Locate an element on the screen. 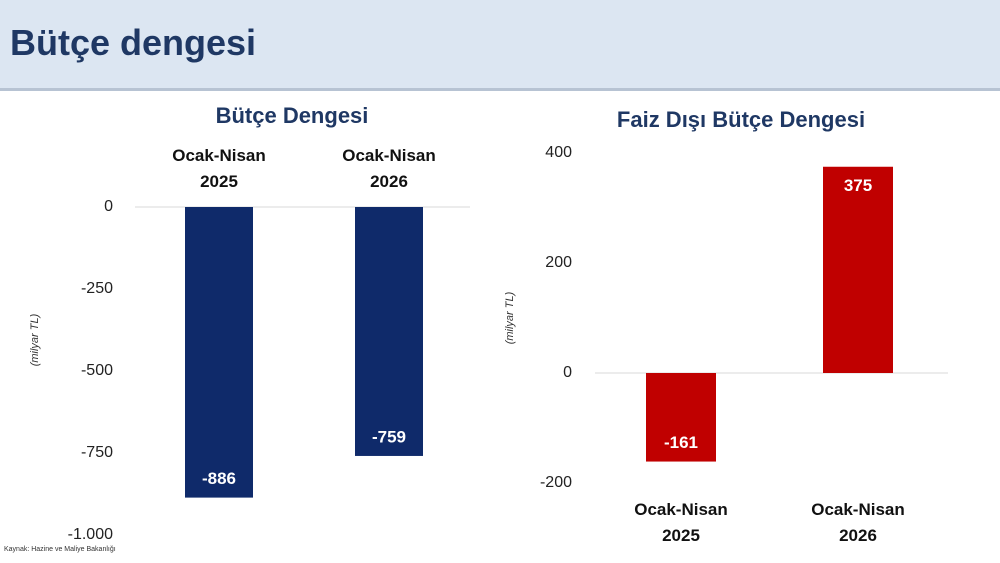 Image resolution: width=1000 pixels, height=563 pixels. source: Kaynak: Hazine ve Maliye Bakanlığı is located at coordinates (60, 549).